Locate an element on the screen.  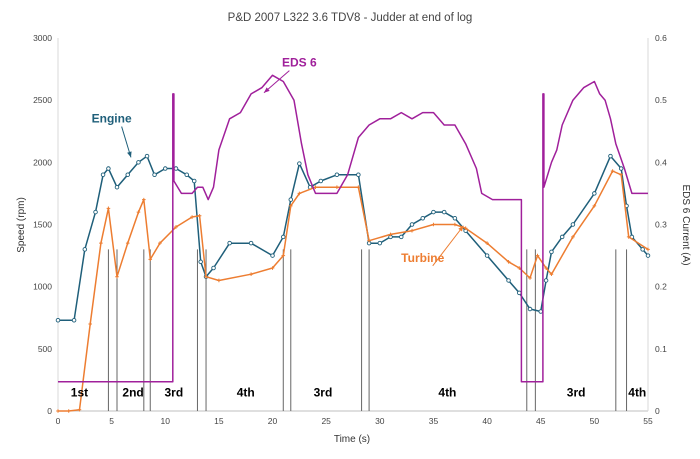
y-tick-label-right: 0 is located at coordinates (657, 411).